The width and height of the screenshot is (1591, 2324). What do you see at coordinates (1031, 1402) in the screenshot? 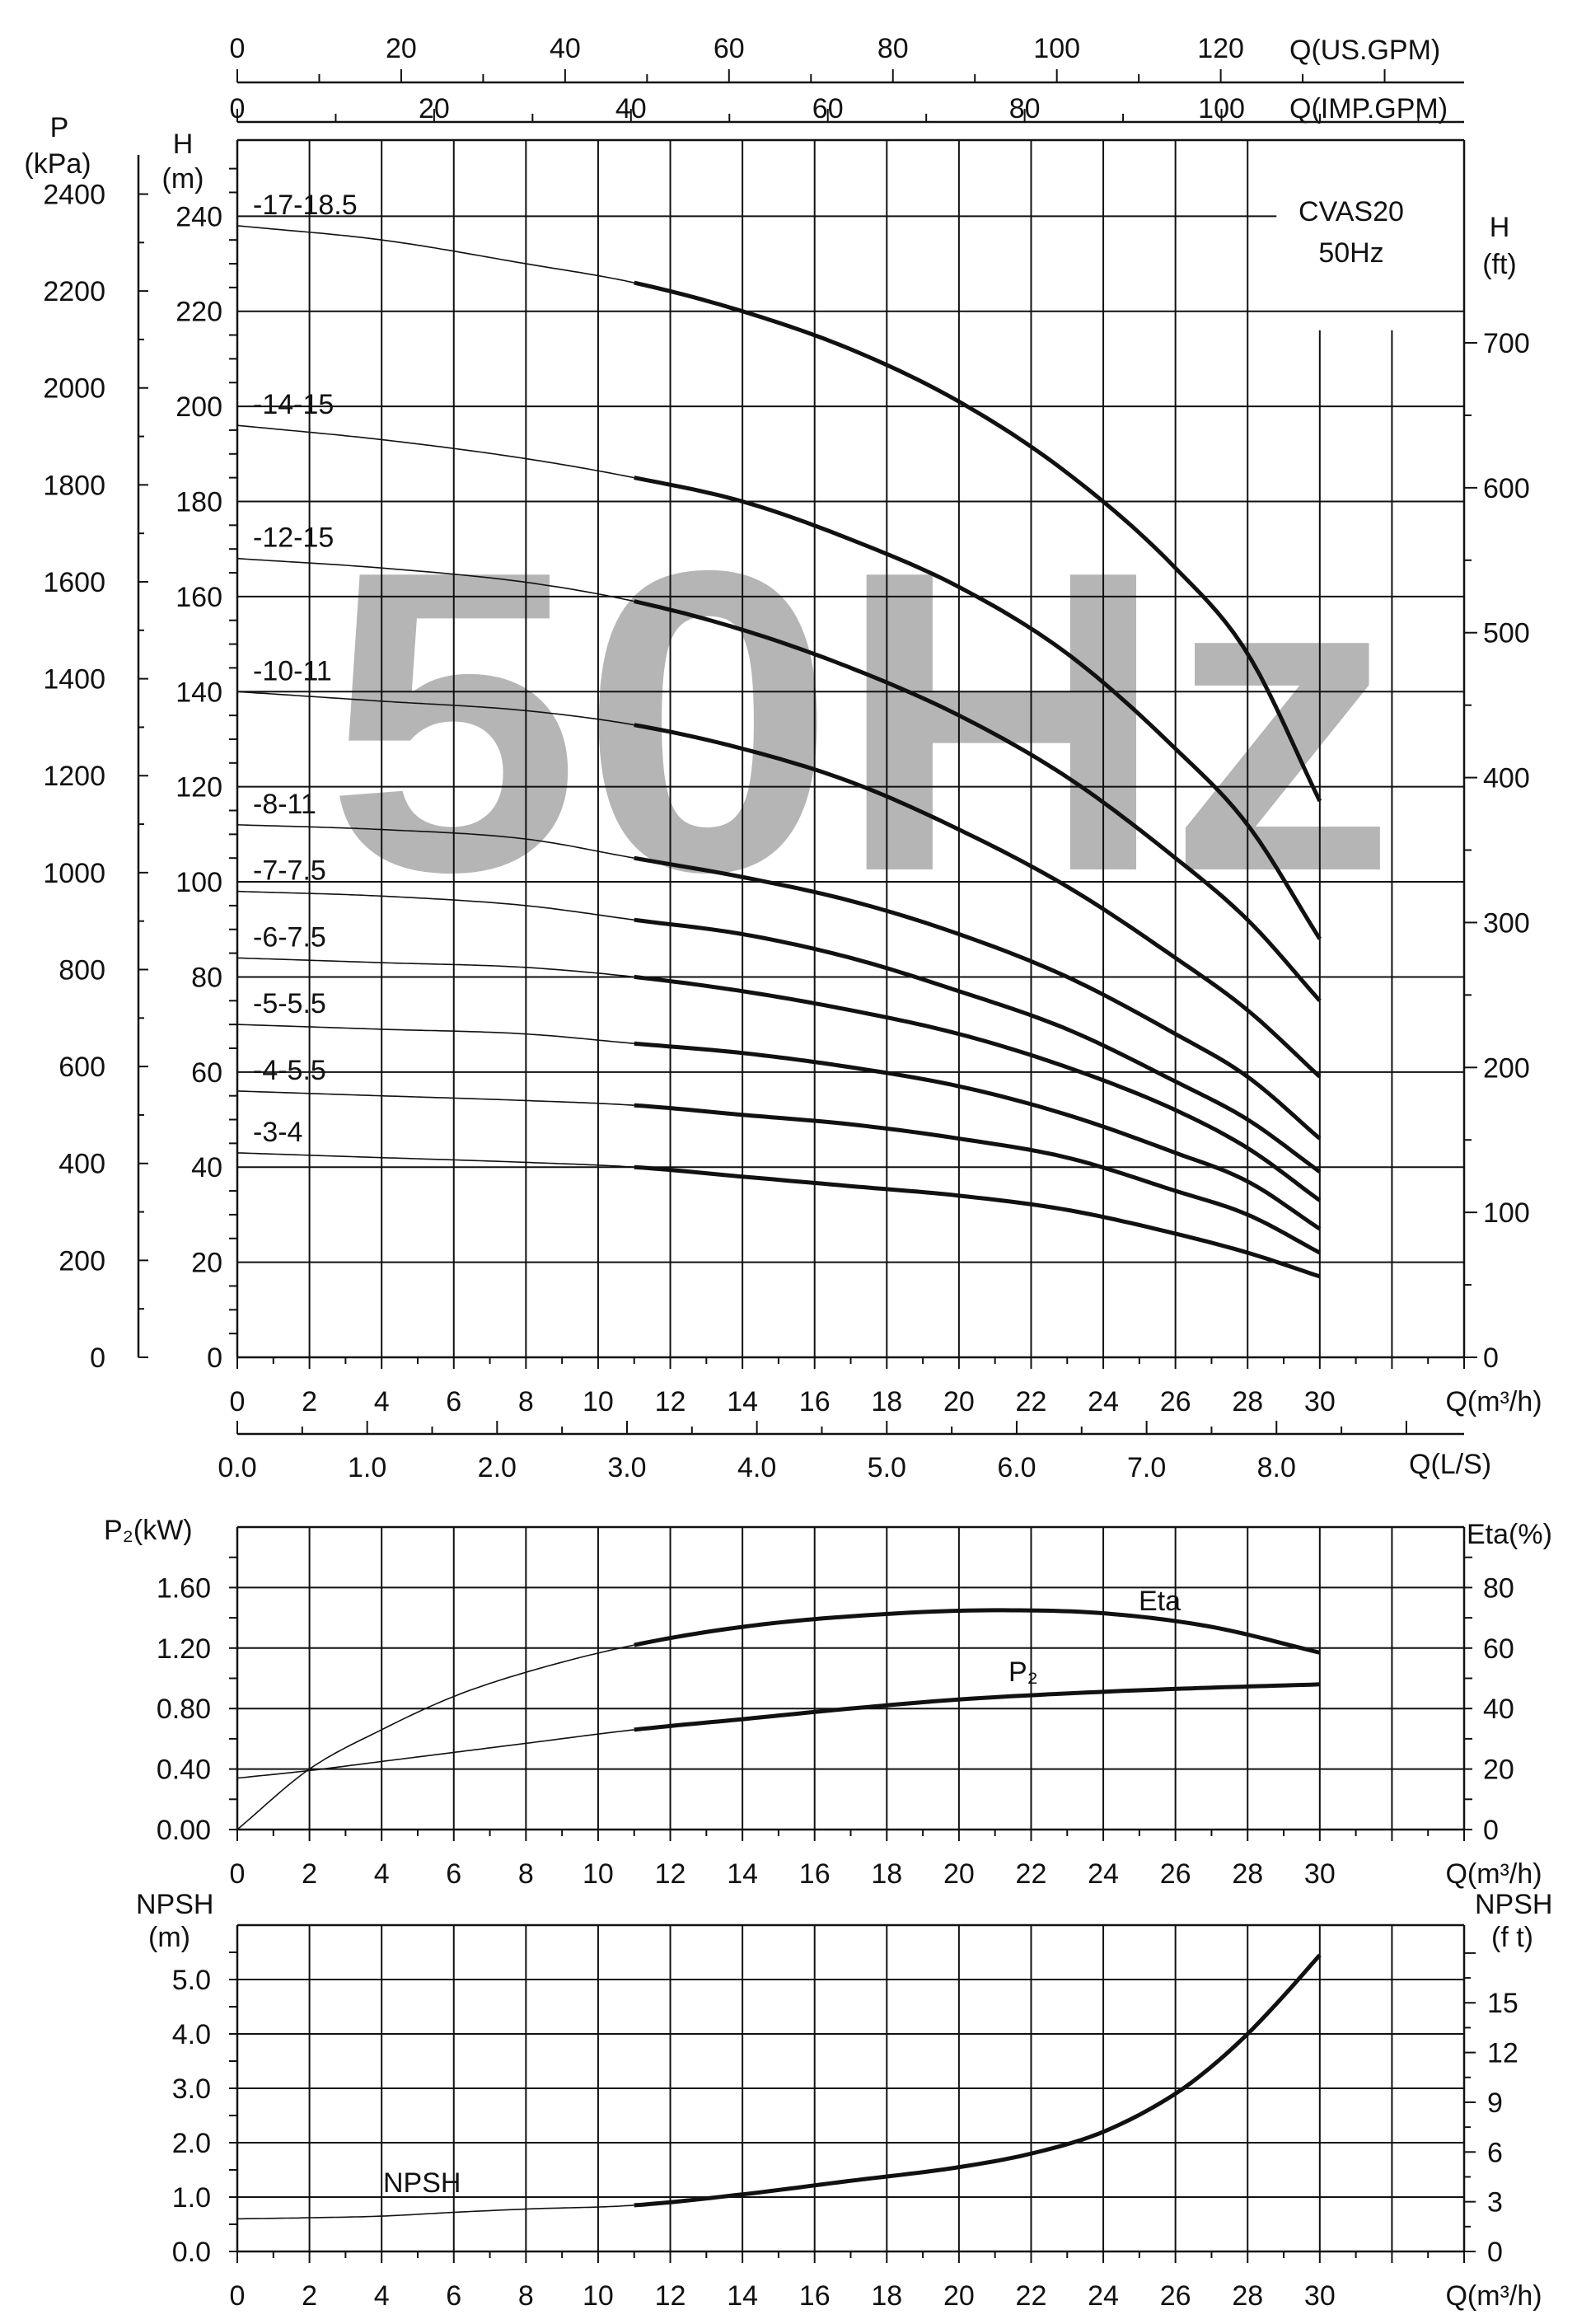
I see `q-tick-label: 22` at bounding box center [1031, 1402].